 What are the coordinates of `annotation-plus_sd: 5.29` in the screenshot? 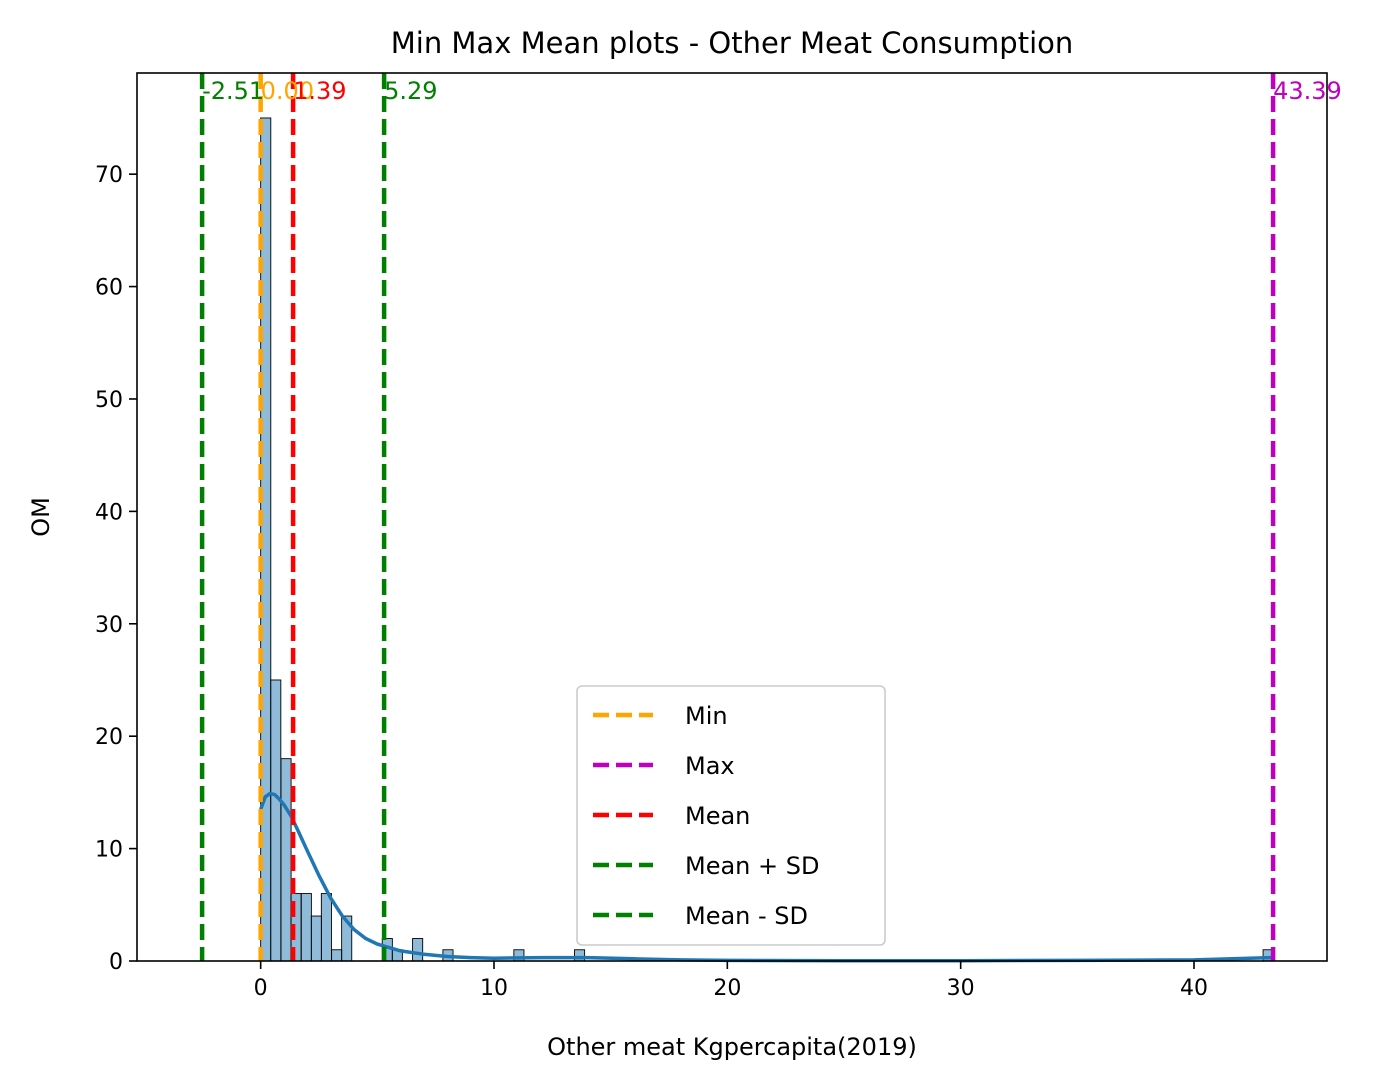 It's located at (410, 91).